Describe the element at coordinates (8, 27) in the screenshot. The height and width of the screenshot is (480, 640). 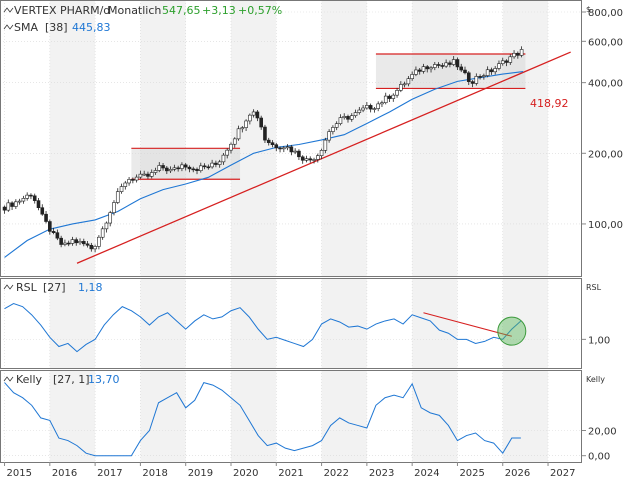
I see `legend-glyph-icon` at that location.